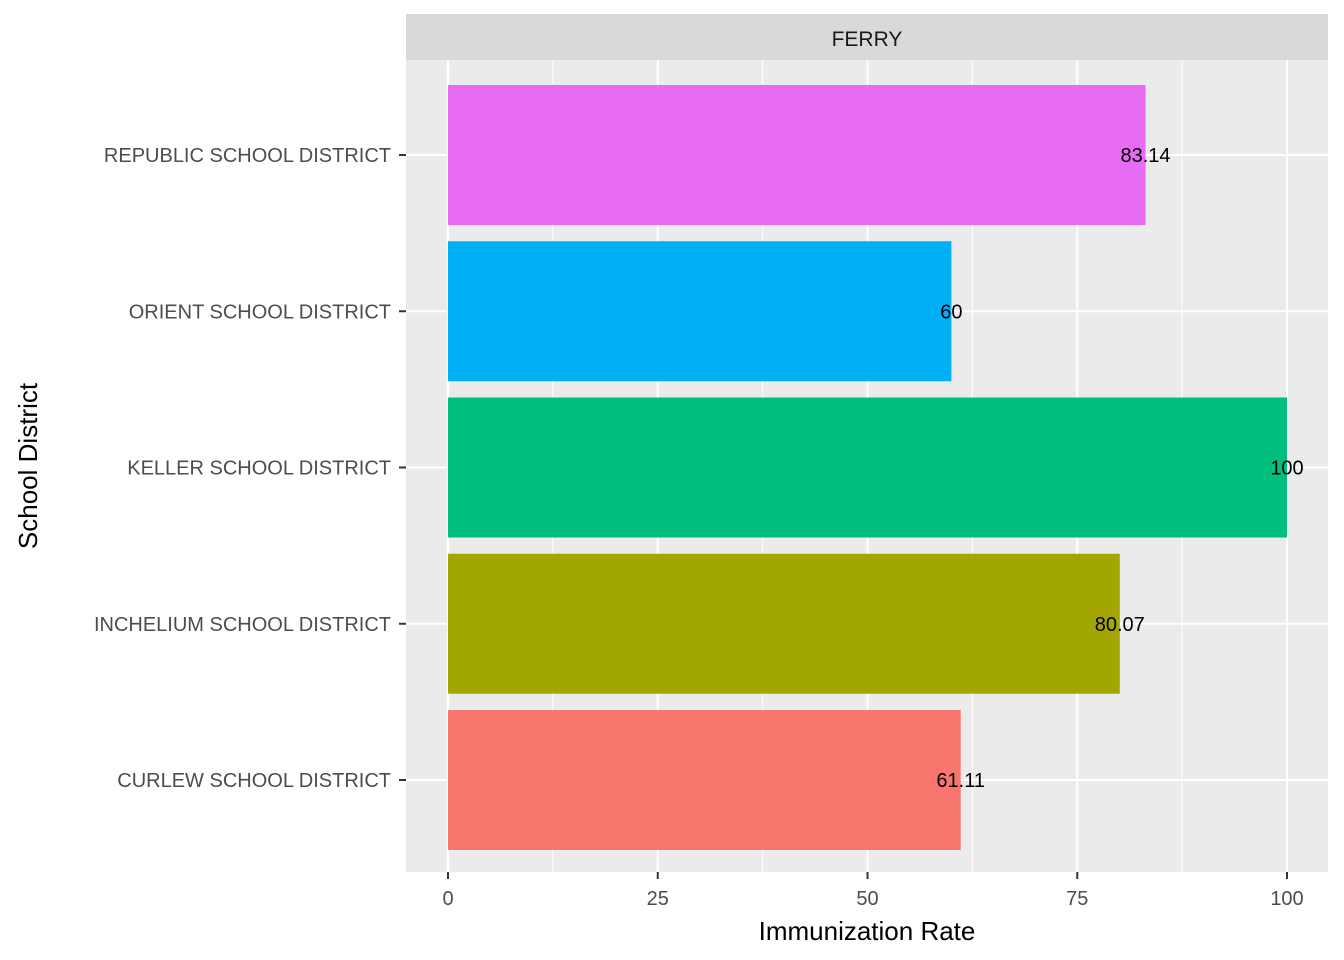 The width and height of the screenshot is (1344, 960). Describe the element at coordinates (254, 781) in the screenshot. I see `y-tick-label: CURLEW SCHOOL DISTRICT` at that location.